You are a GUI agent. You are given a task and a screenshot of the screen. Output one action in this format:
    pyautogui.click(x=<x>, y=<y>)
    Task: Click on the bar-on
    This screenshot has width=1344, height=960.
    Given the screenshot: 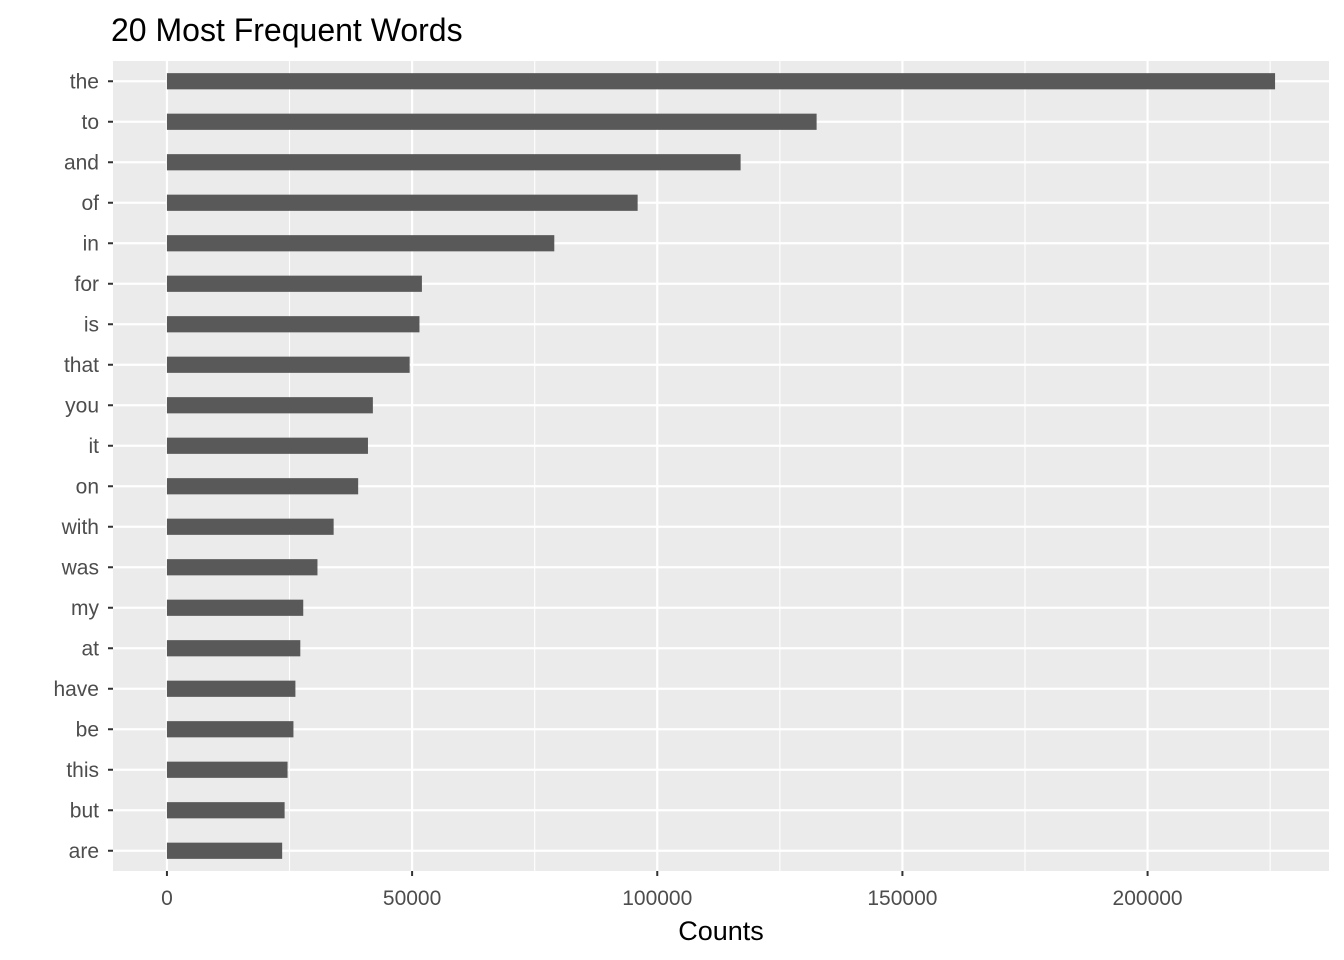 What is the action you would take?
    pyautogui.click(x=262, y=486)
    